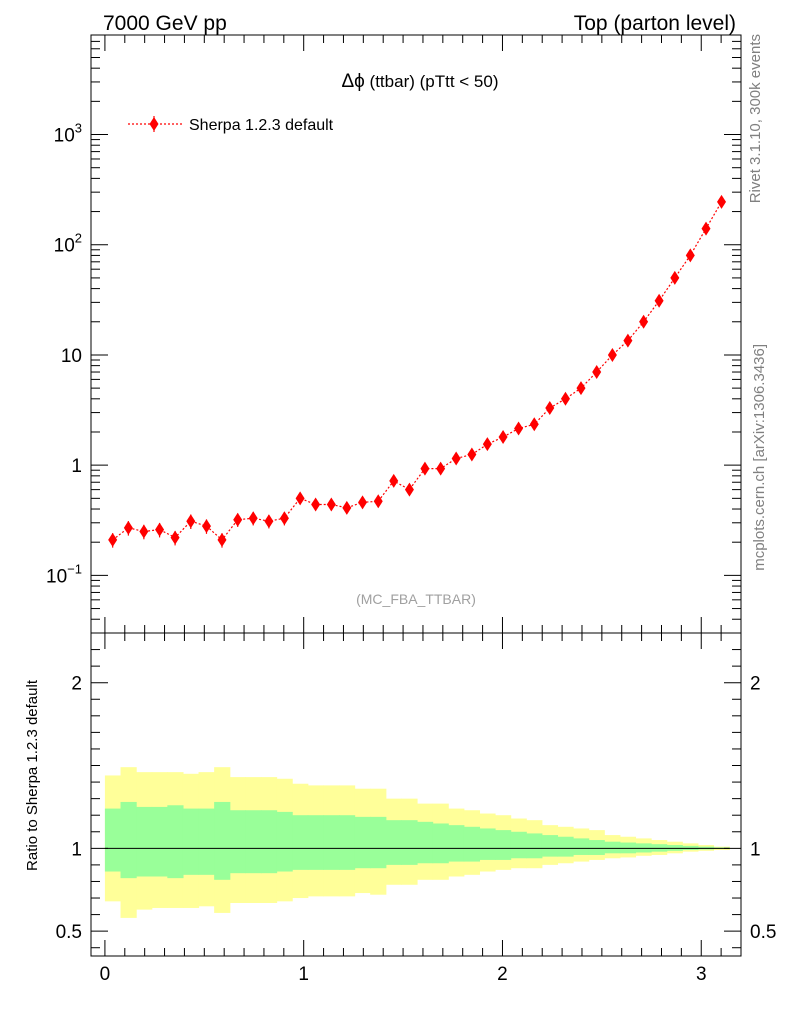  Describe the element at coordinates (69, 932) in the screenshot. I see `ratio-y-tick-label: 0.5` at that location.